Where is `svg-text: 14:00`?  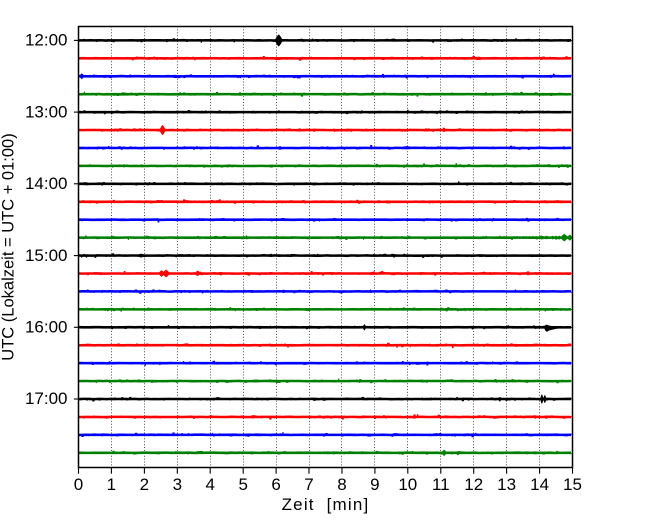 svg-text: 14:00 is located at coordinates (46, 183).